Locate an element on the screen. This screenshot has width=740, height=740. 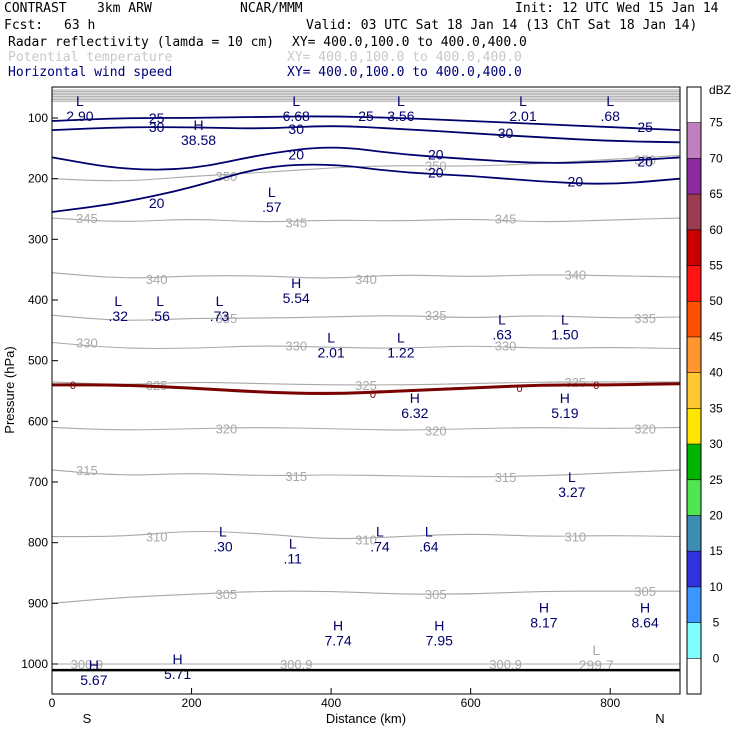
extremum-value: 7.95 is located at coordinates (439, 641).